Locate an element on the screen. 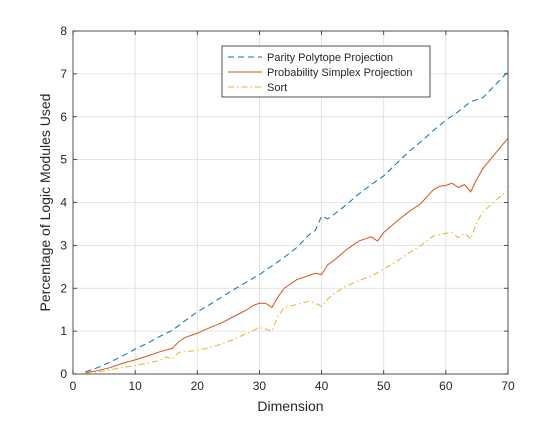 This screenshot has width=560, height=425. x-tick-label: 10 is located at coordinates (135, 386).